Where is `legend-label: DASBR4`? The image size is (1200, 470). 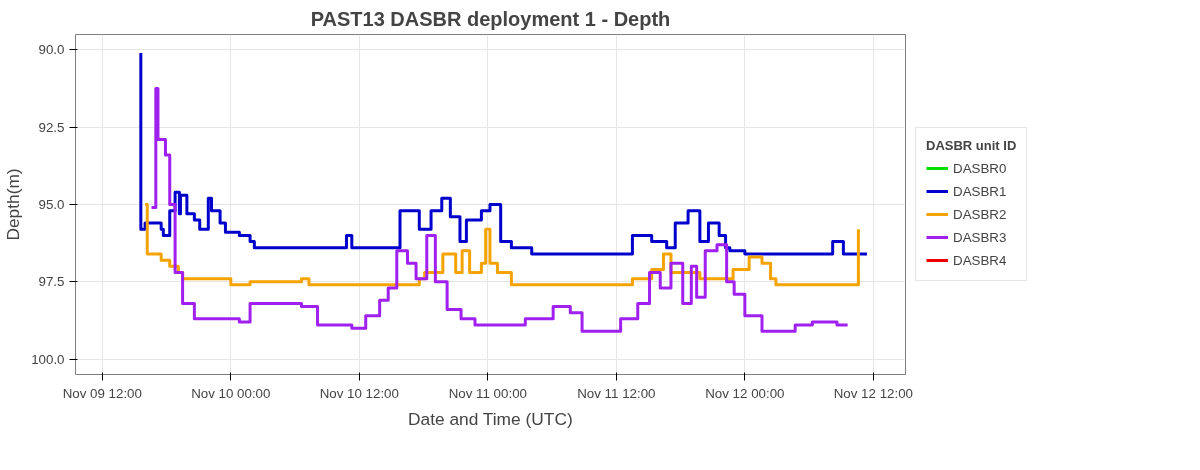 legend-label: DASBR4 is located at coordinates (980, 260).